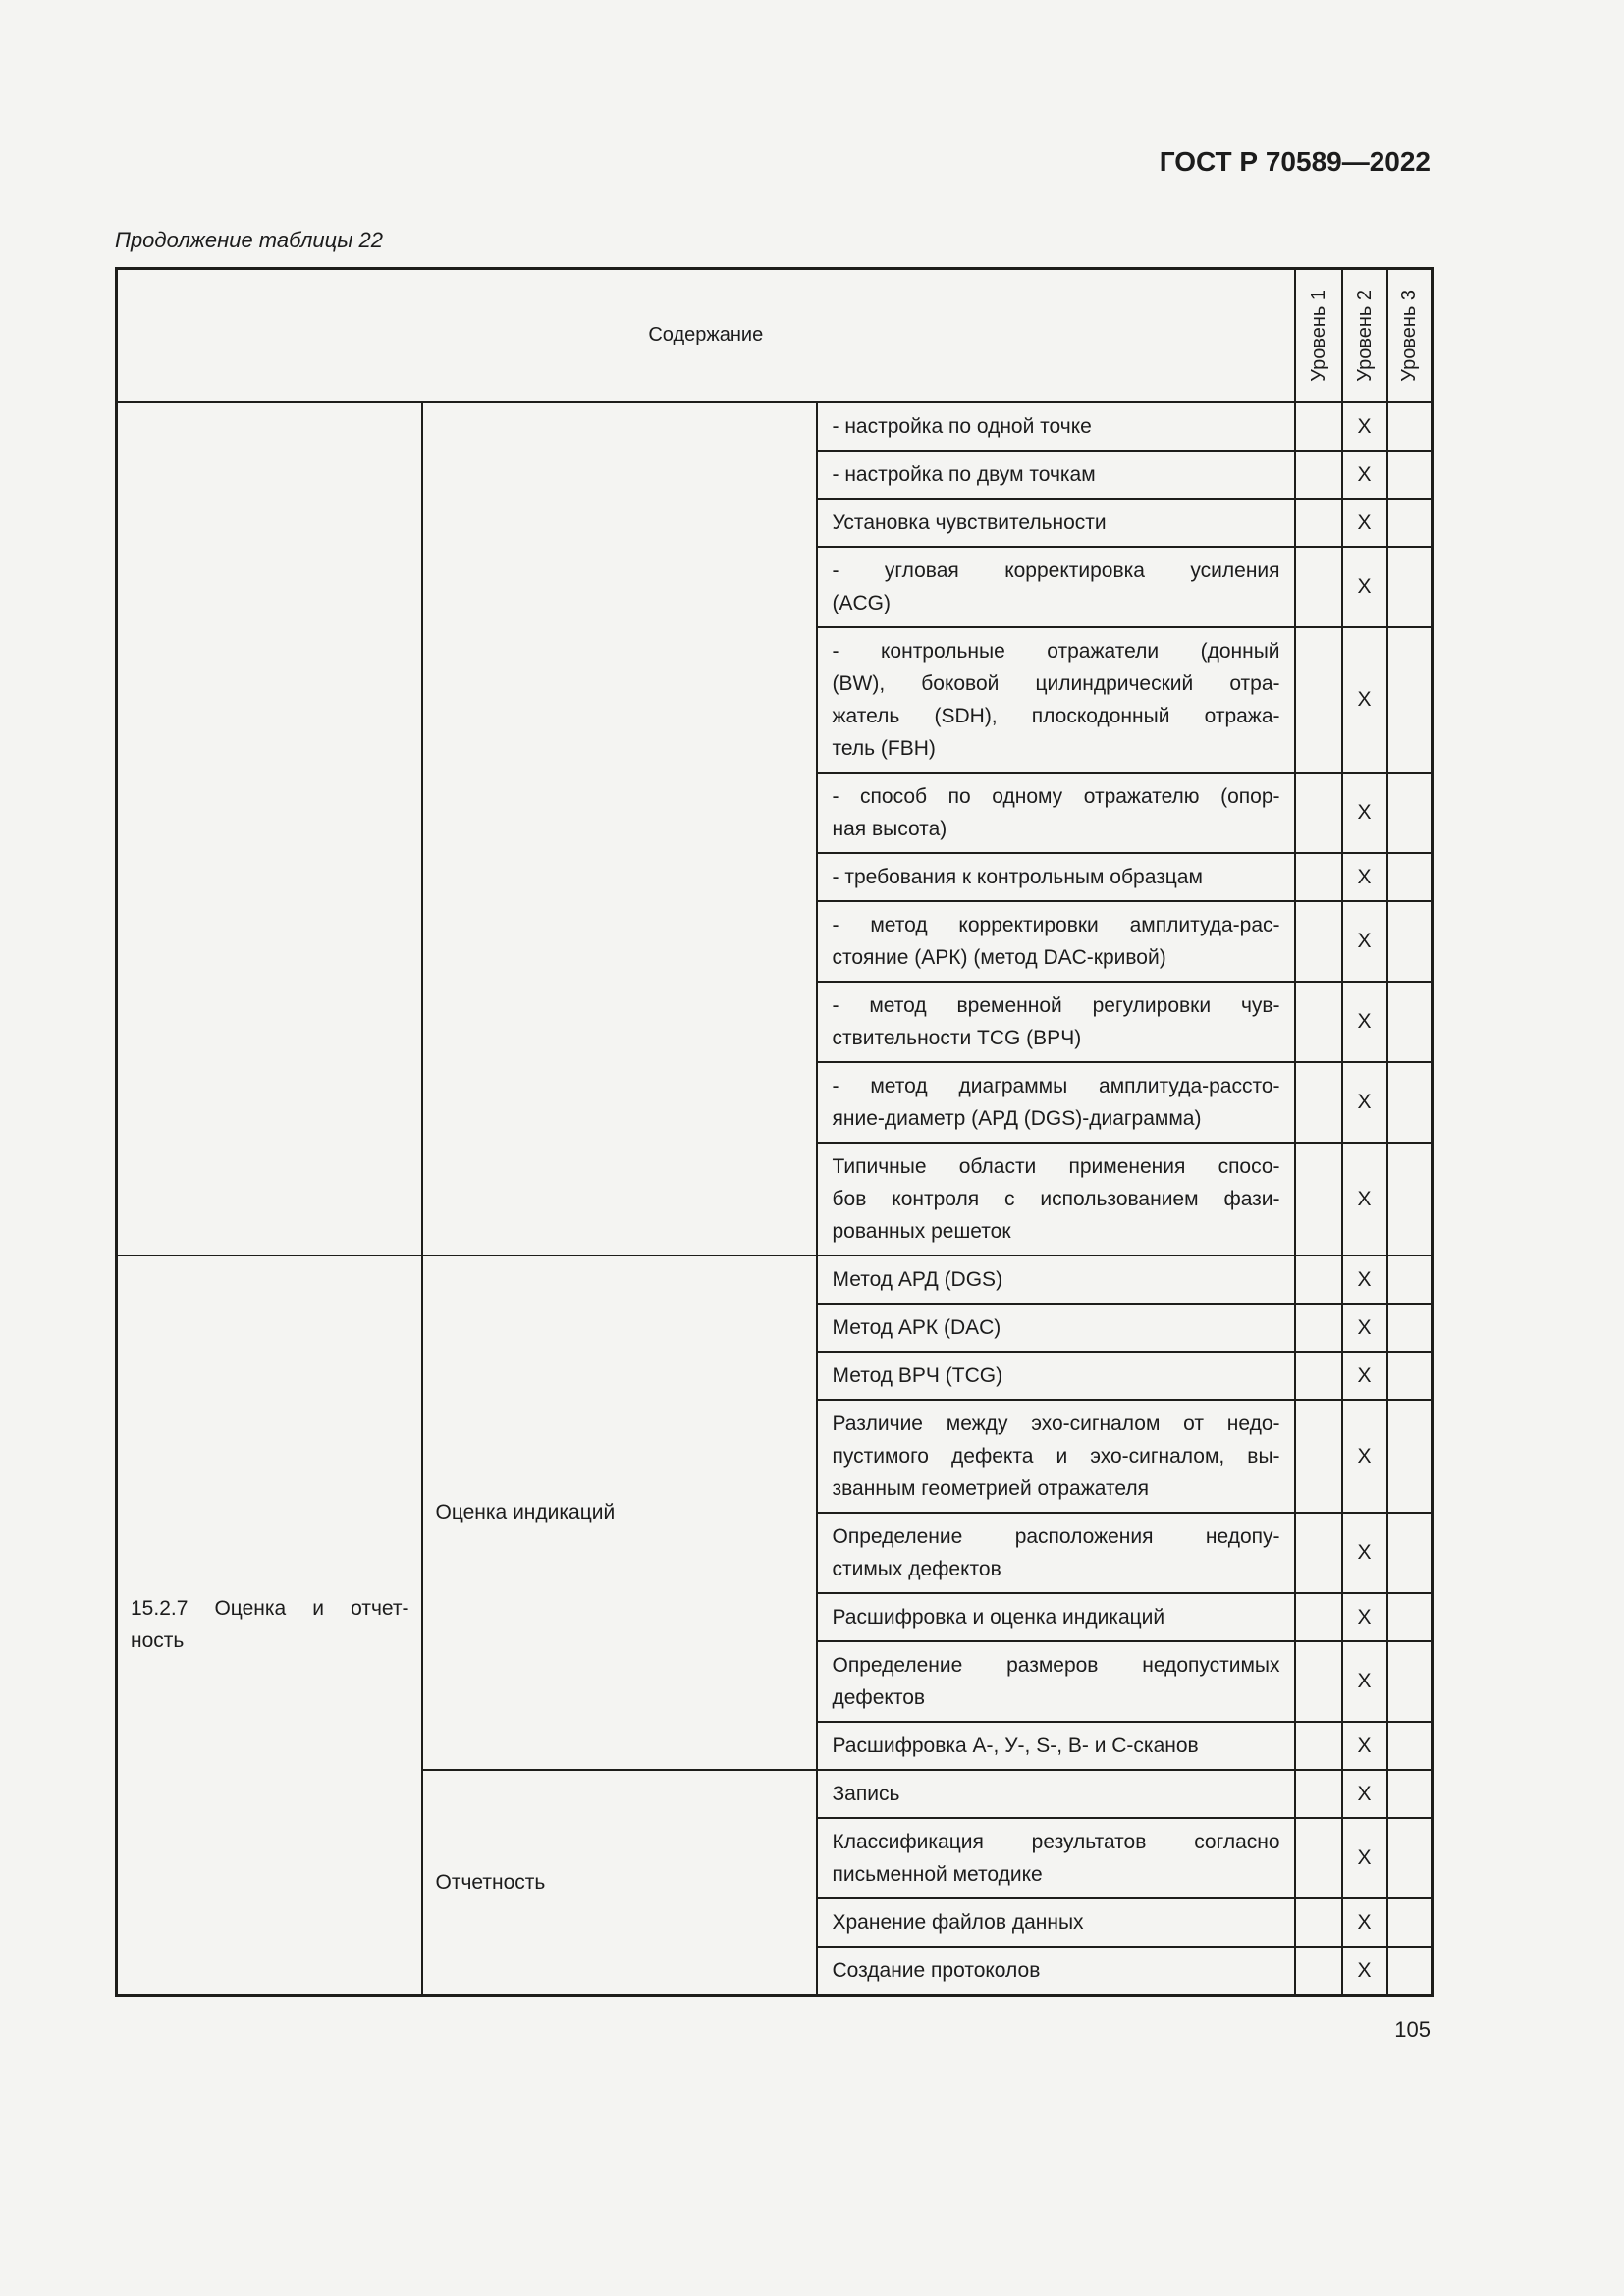 The height and width of the screenshot is (2296, 1624). Describe the element at coordinates (1055, 1279) in the screenshot. I see `content-cell: Метод АРД (DGS)` at that location.